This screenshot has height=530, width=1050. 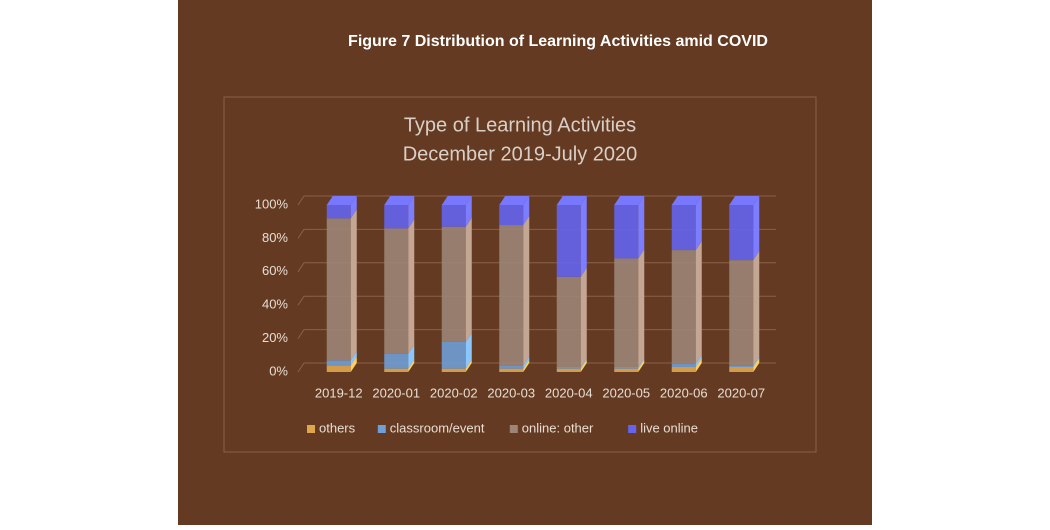 I want to click on grid-line, so click(x=536, y=200).